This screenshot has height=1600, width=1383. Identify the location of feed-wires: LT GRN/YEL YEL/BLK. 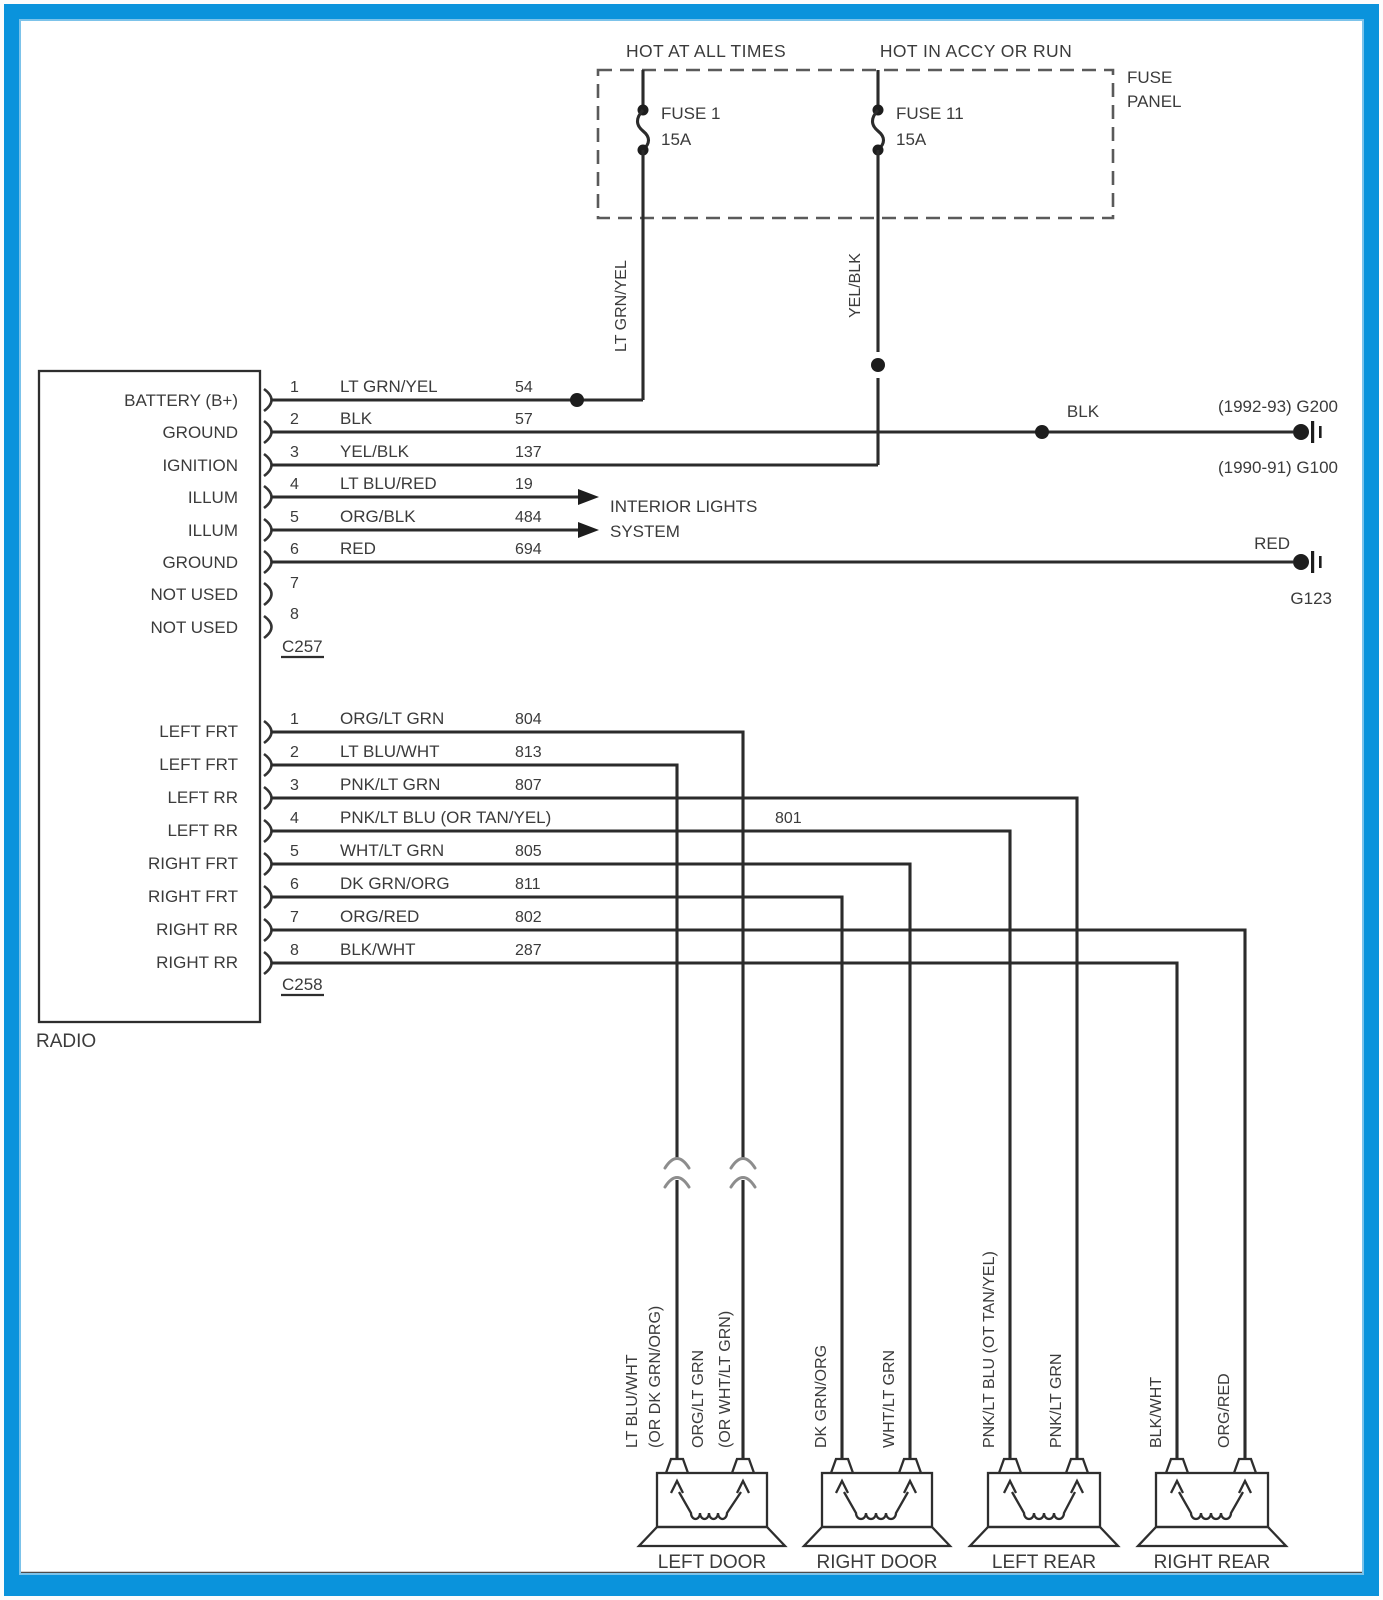
(749, 307).